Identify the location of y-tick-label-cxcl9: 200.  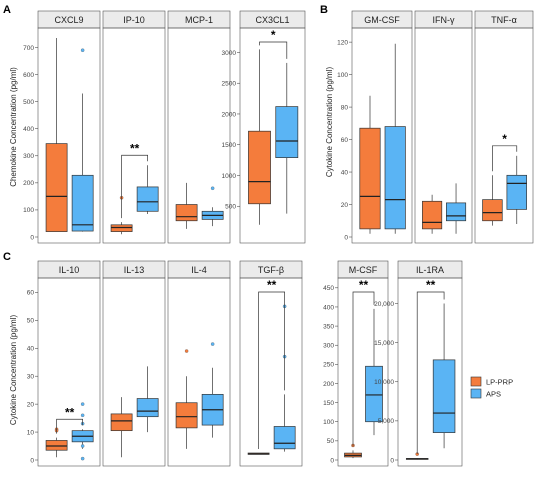
(28, 183).